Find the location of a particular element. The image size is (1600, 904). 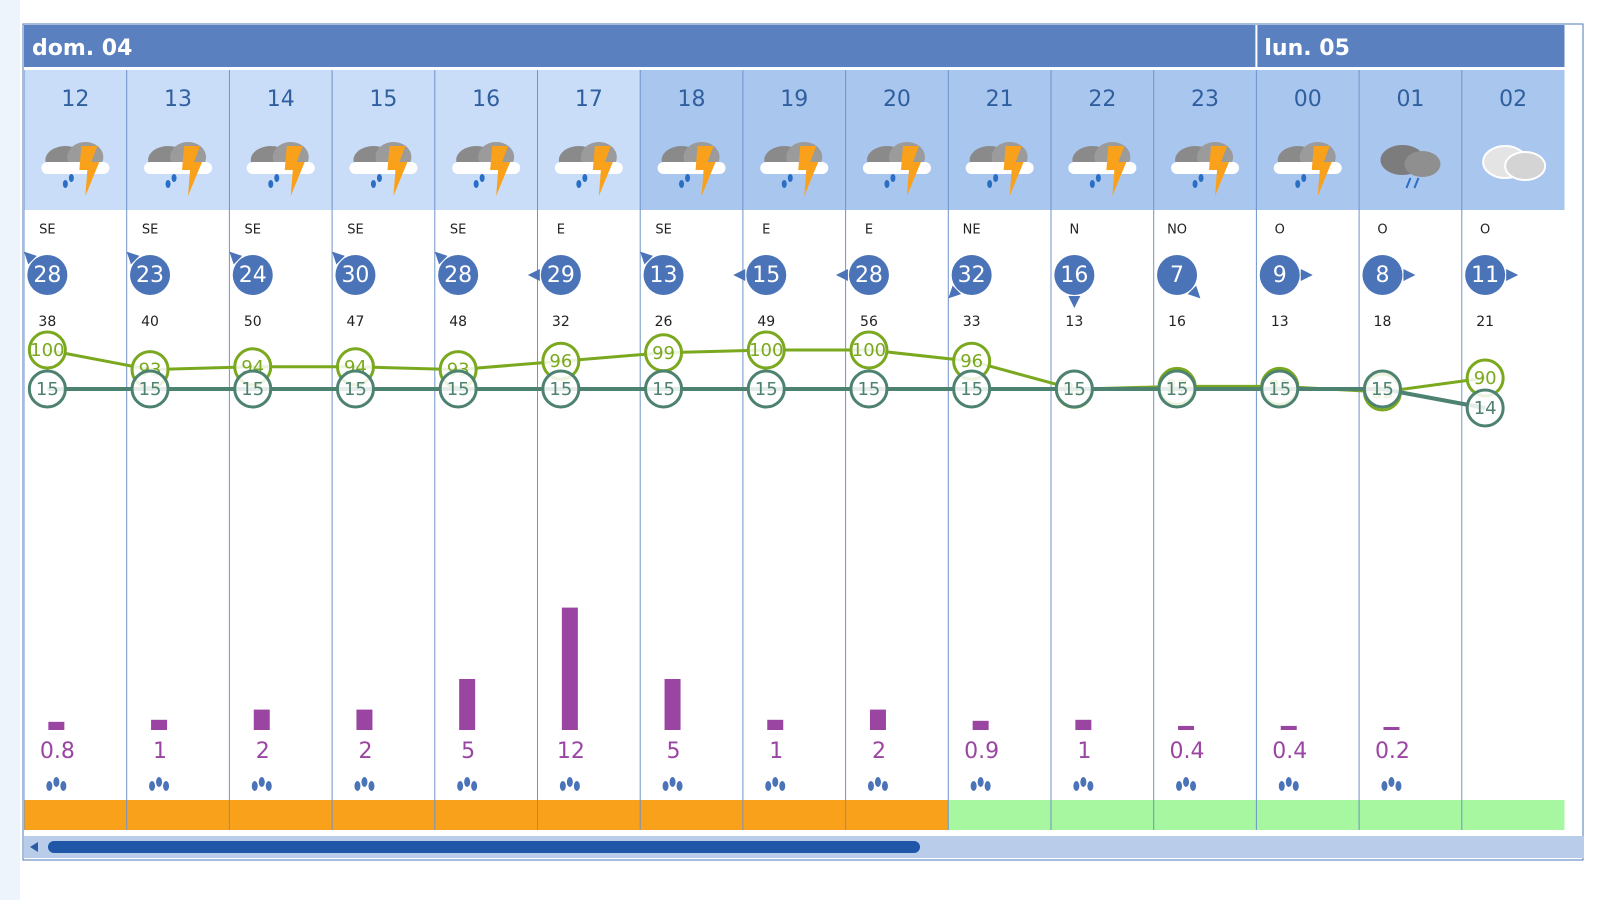

scroll-thumb is located at coordinates (484, 847).